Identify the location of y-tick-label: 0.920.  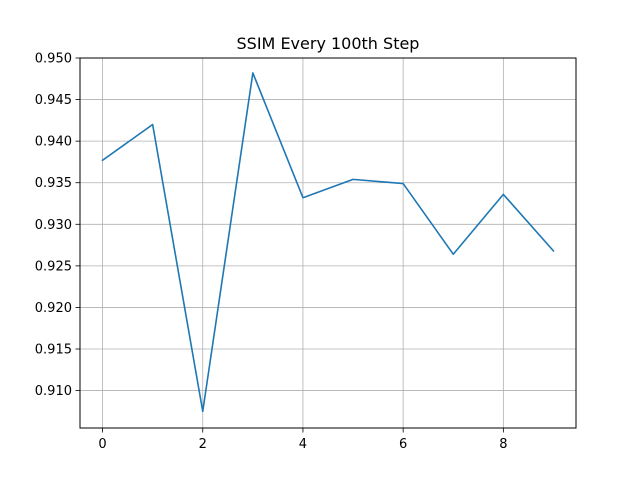
(53, 308).